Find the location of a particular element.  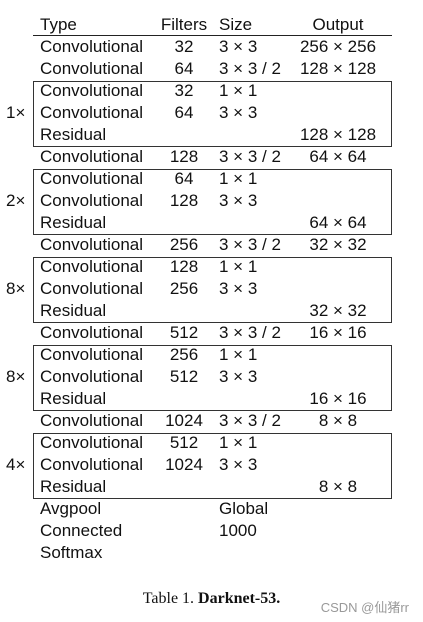

type-cell: Avgpool is located at coordinates (71, 508).